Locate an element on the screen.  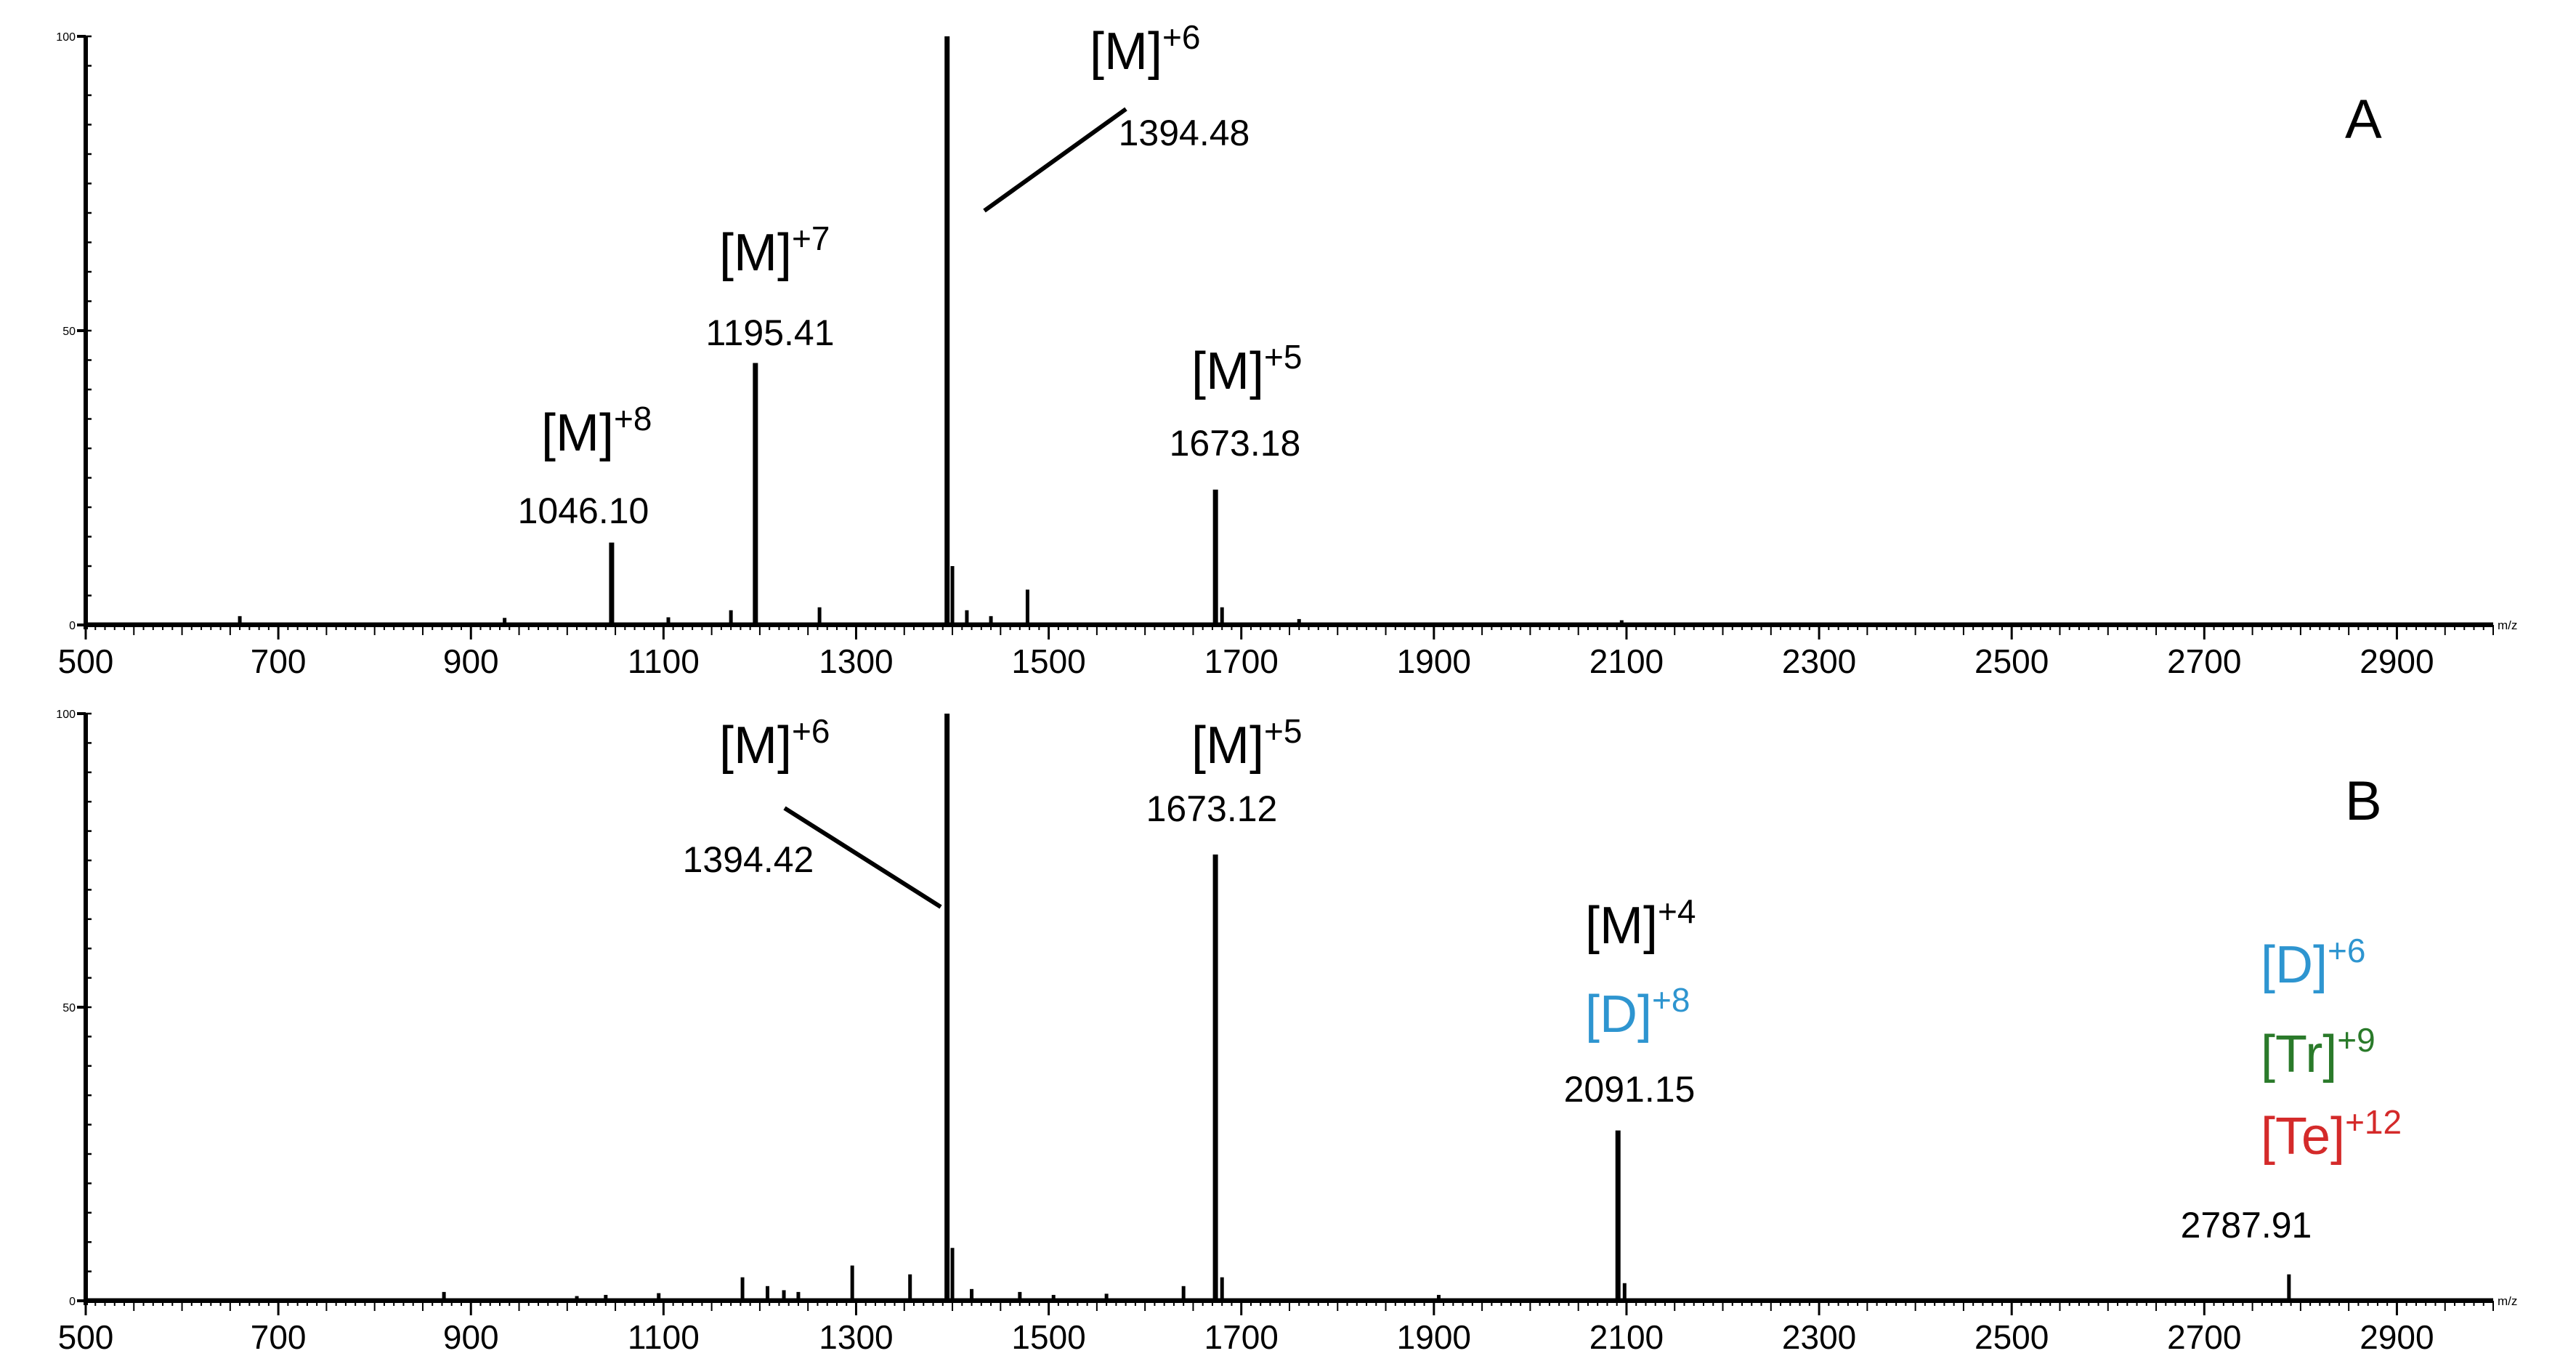
peak-mz-label: 1394.48 is located at coordinates (1184, 133).